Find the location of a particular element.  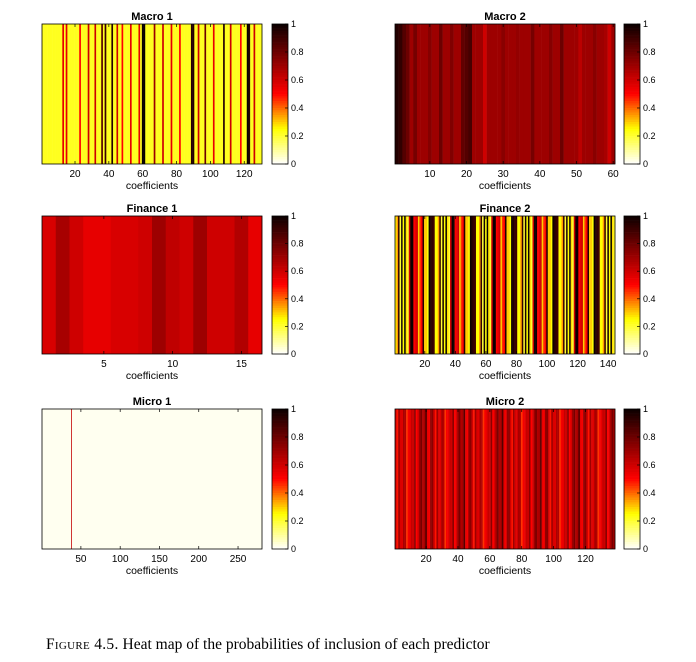

colorbar-tick-label: 0.2 is located at coordinates (297, 521).